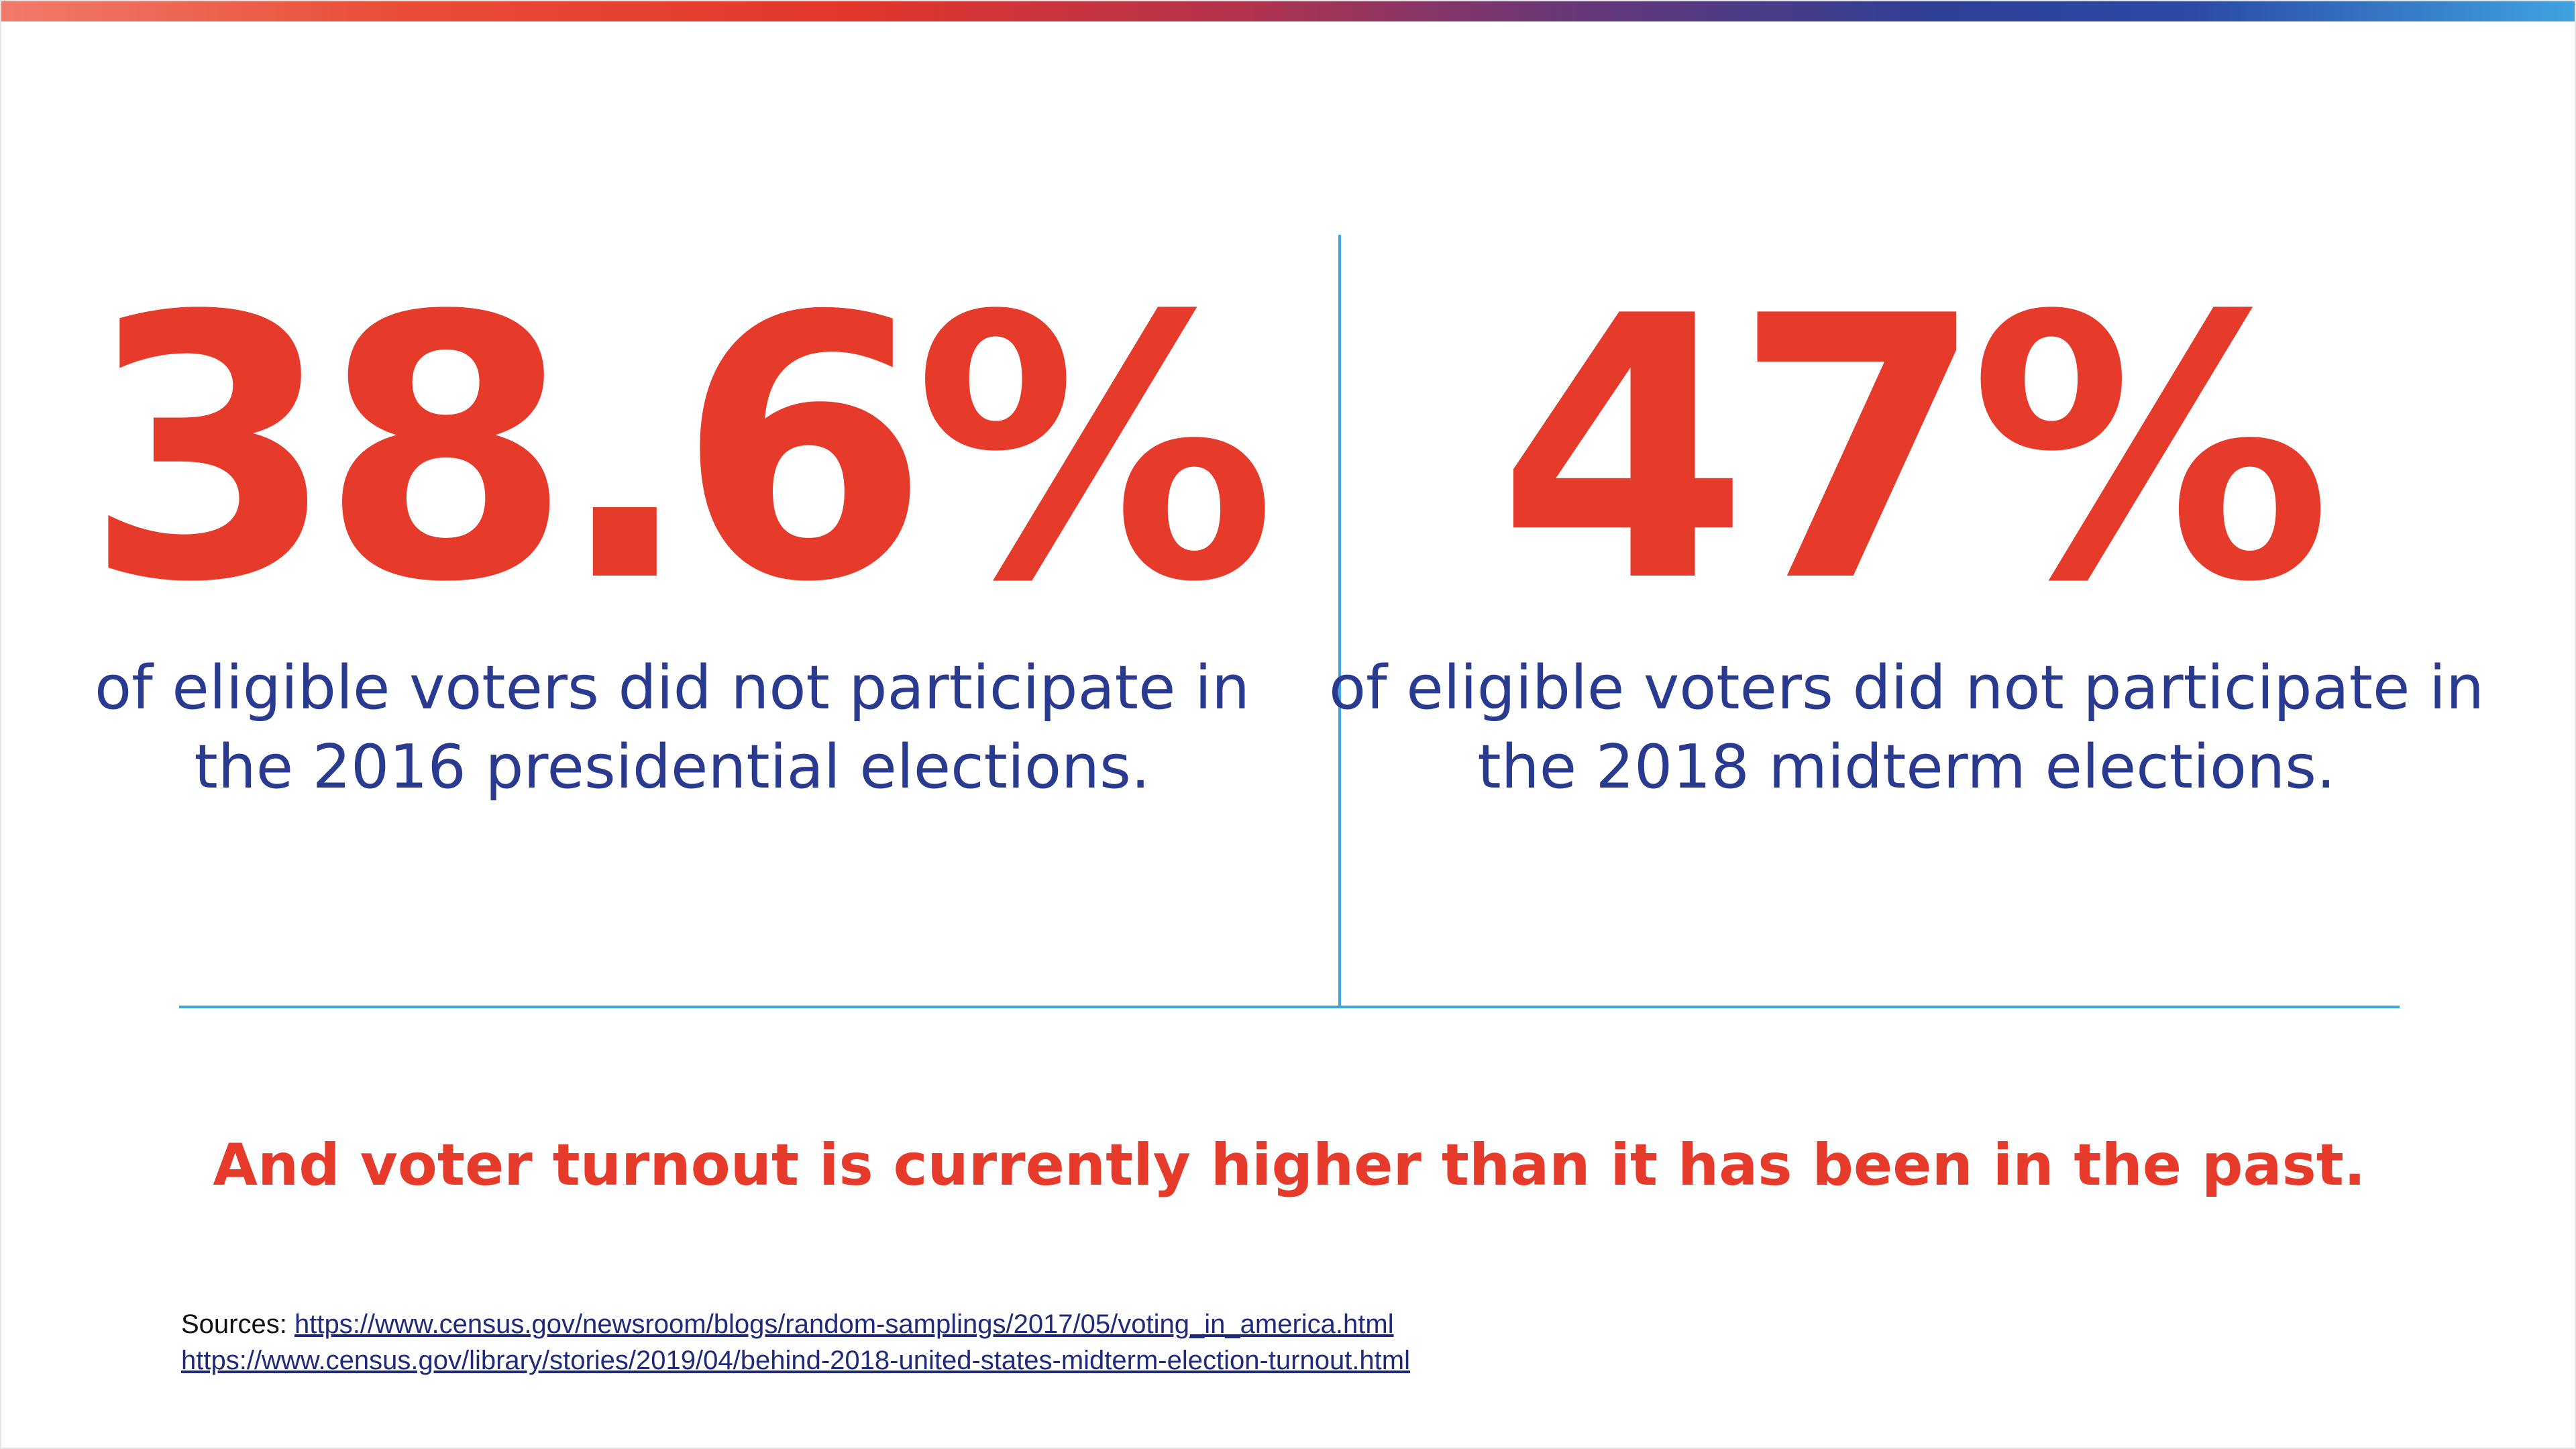 This screenshot has width=2576, height=1449. I want to click on sources-label: Sources:, so click(234, 1324).